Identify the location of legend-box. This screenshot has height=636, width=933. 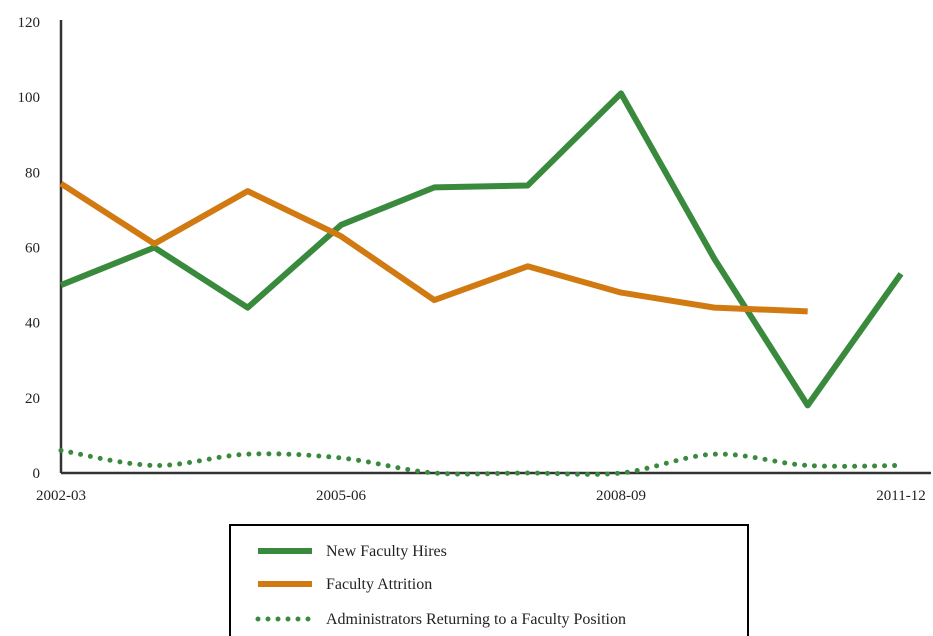
(489, 580).